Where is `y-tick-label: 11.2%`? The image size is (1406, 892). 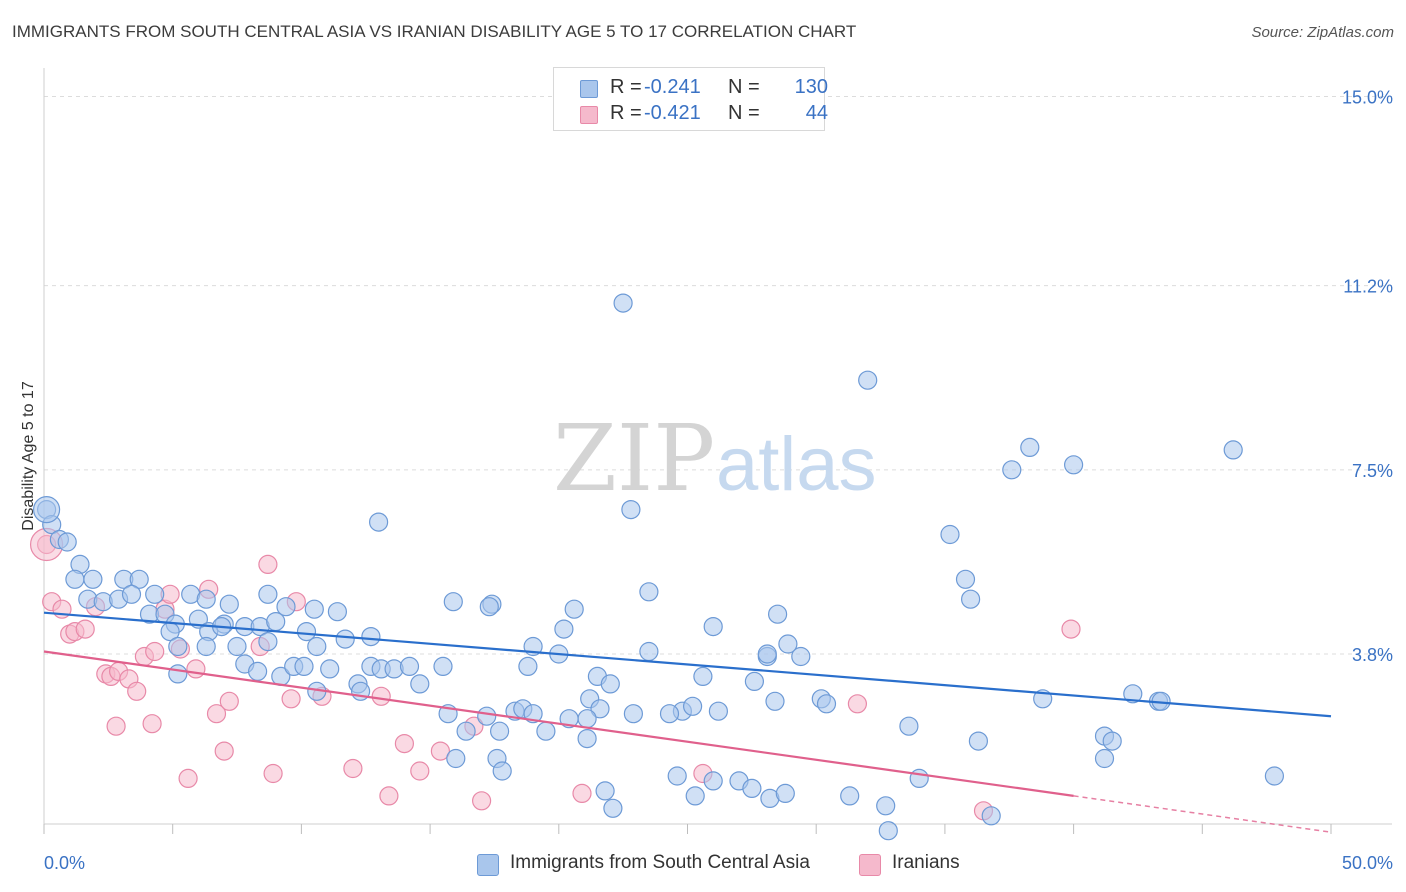 y-tick-label: 11.2% is located at coordinates (1368, 287).